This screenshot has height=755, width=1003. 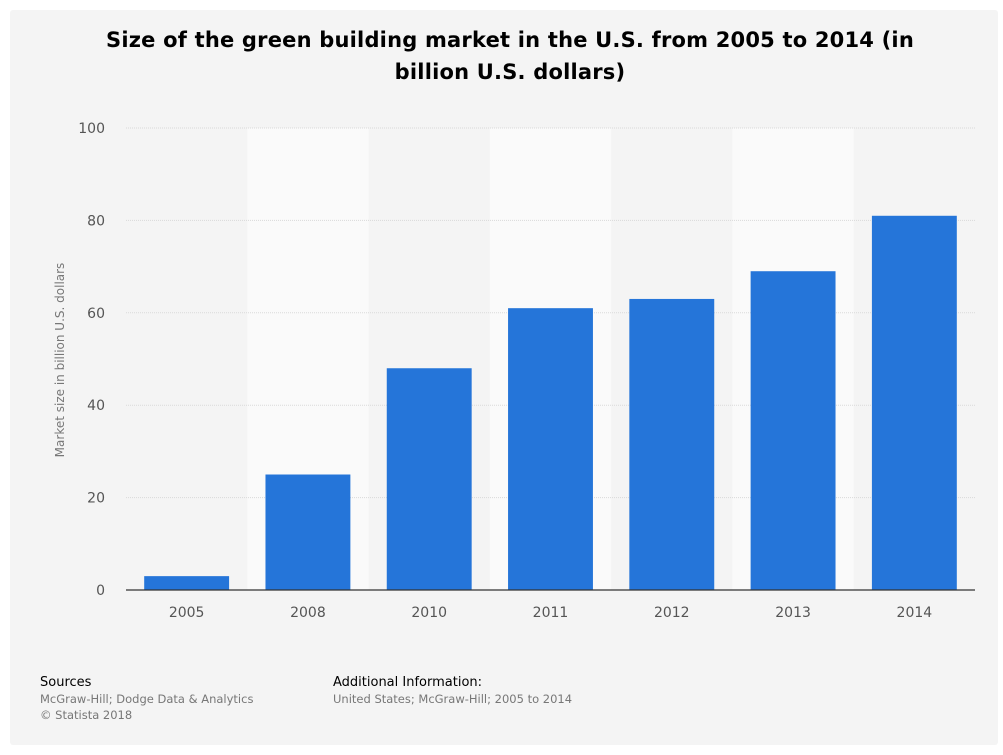 I want to click on y-tick-label: 60, so click(x=96, y=314).